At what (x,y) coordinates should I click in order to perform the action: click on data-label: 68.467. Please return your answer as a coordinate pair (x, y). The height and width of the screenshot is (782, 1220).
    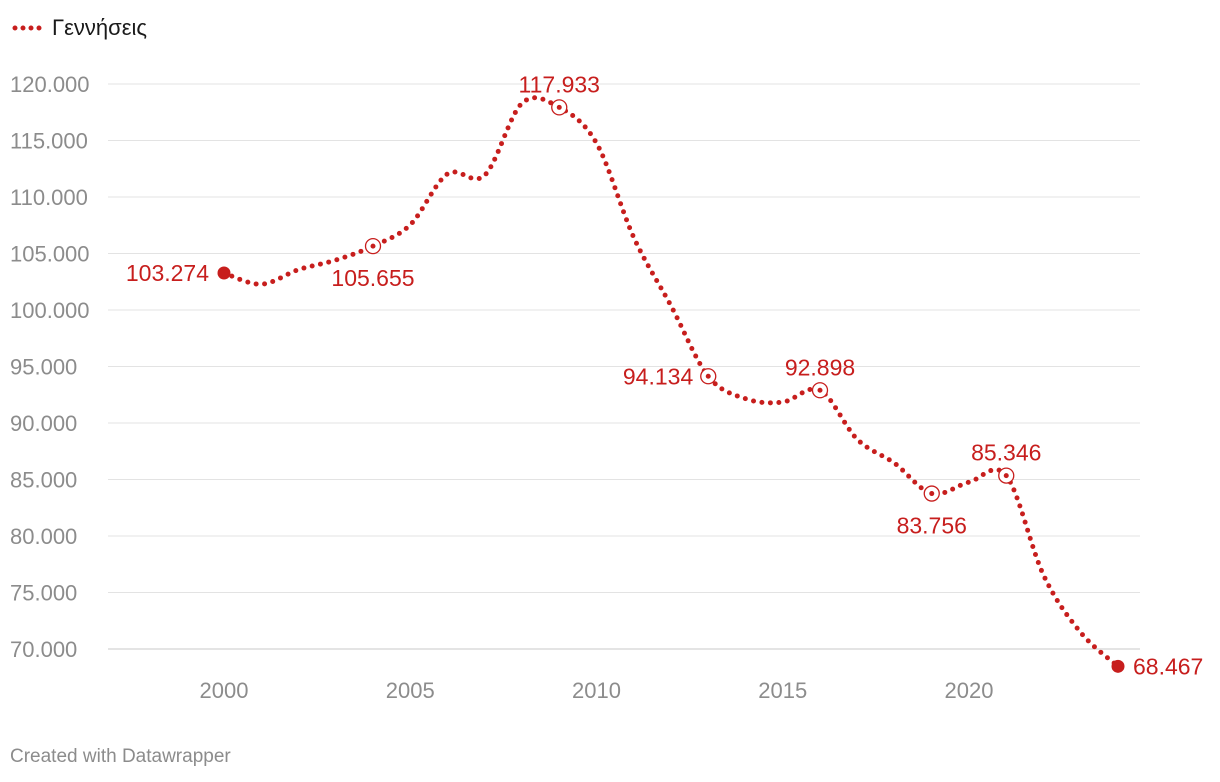
    Looking at the image, I should click on (1168, 666).